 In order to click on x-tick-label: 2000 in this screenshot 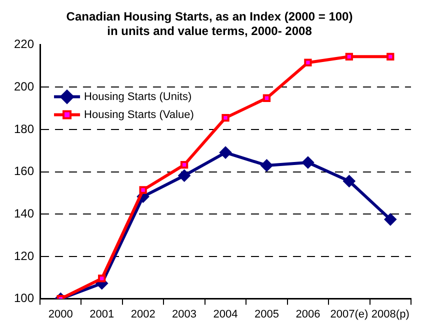, I will do `click(60, 314)`.